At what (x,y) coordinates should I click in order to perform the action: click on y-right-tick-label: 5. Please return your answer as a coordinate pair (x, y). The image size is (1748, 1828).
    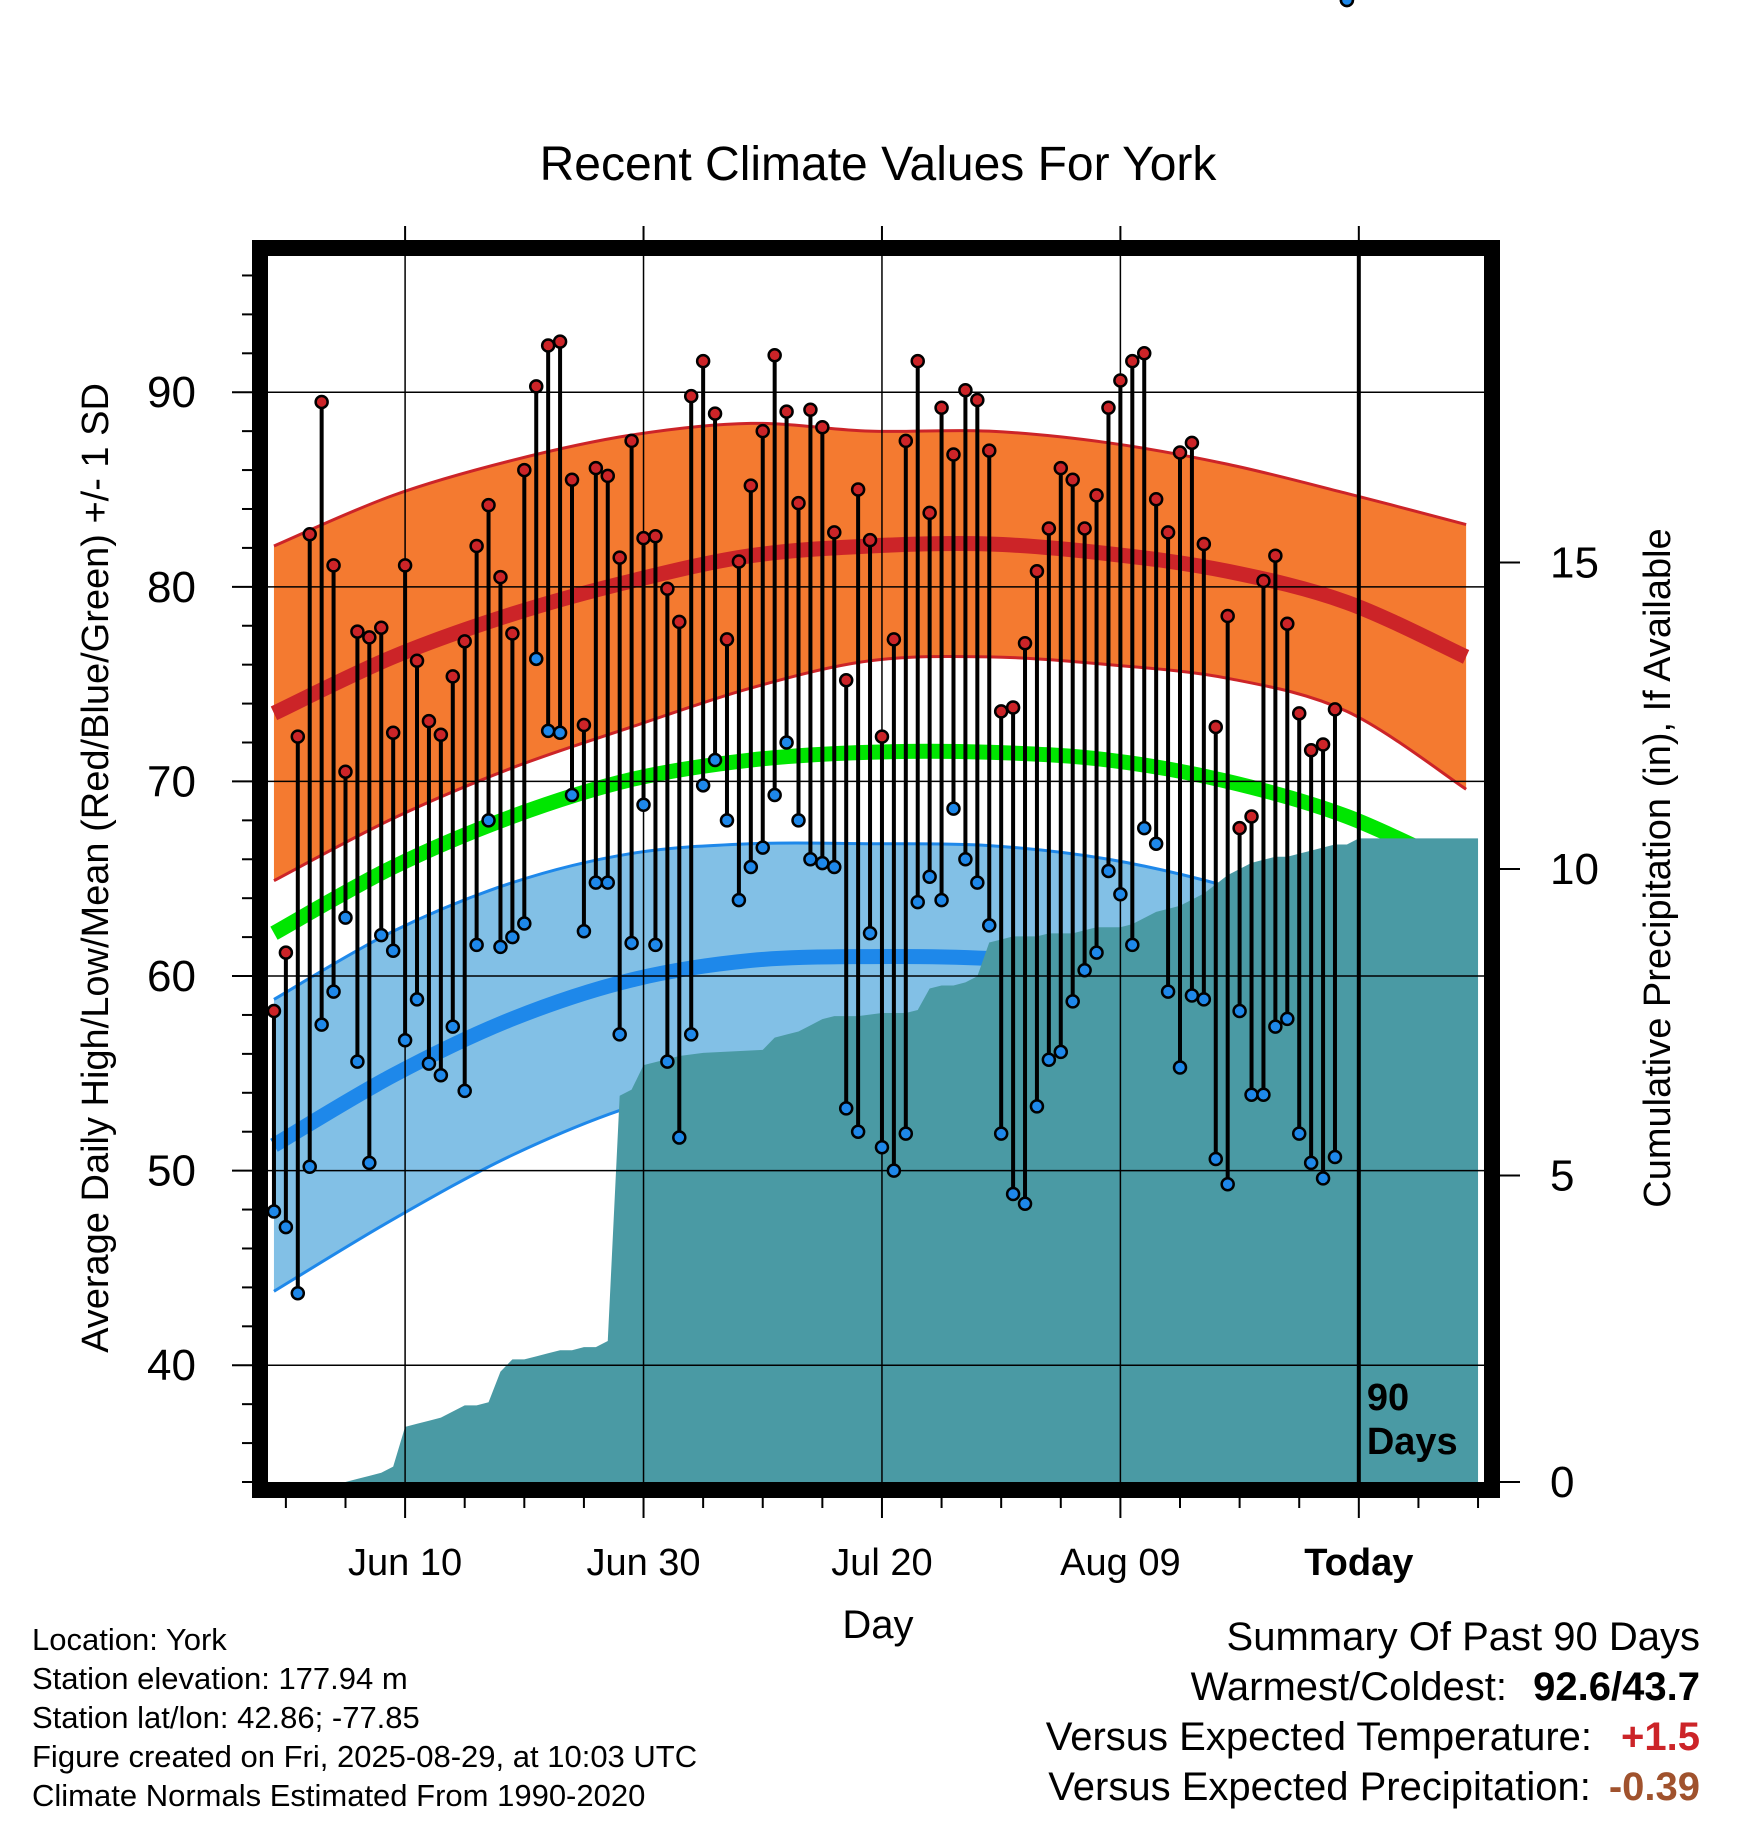
    Looking at the image, I should click on (1562, 1176).